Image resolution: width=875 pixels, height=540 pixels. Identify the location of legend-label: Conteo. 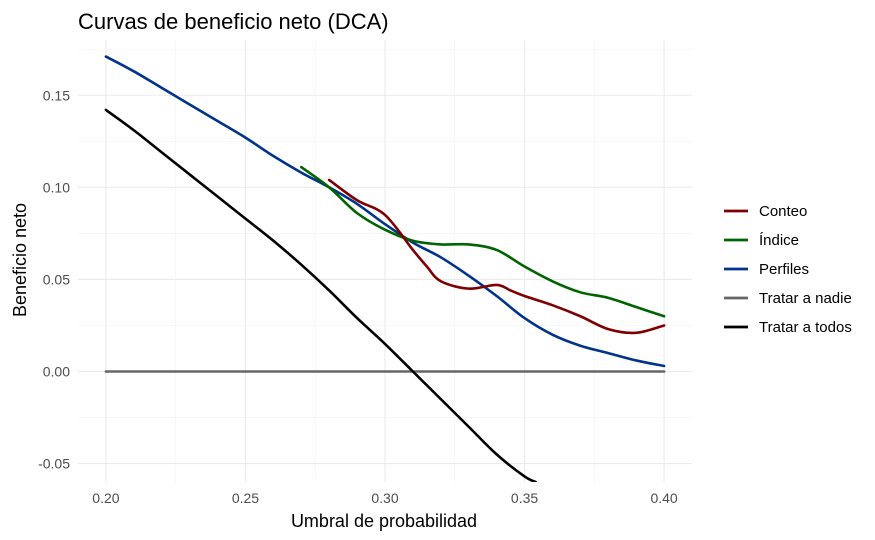
(783, 211).